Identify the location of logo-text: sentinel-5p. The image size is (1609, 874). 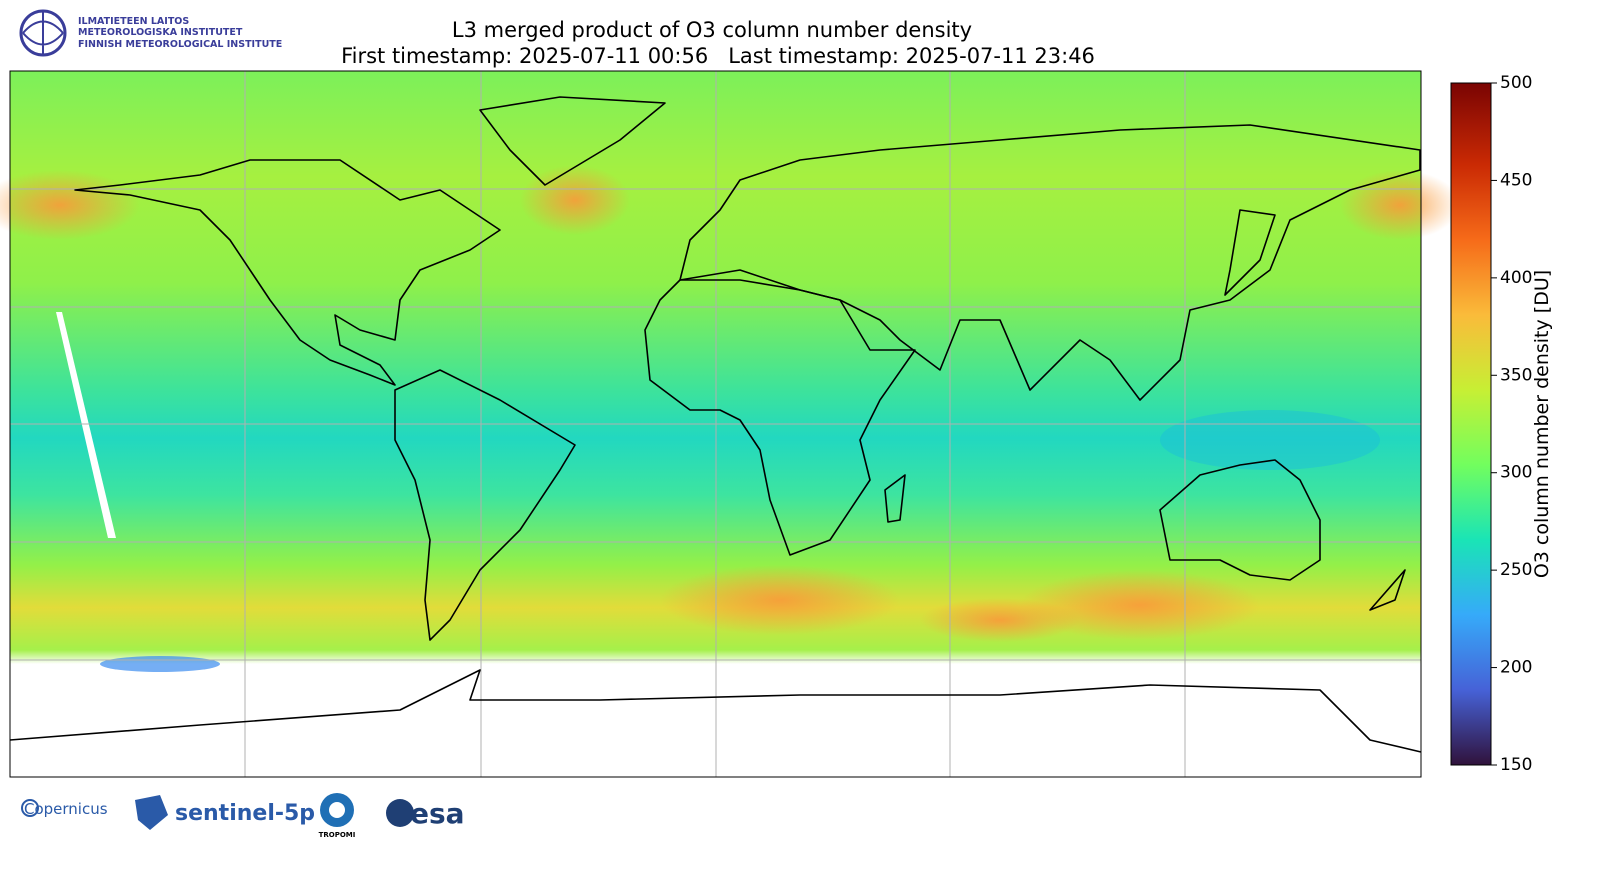
(245, 813).